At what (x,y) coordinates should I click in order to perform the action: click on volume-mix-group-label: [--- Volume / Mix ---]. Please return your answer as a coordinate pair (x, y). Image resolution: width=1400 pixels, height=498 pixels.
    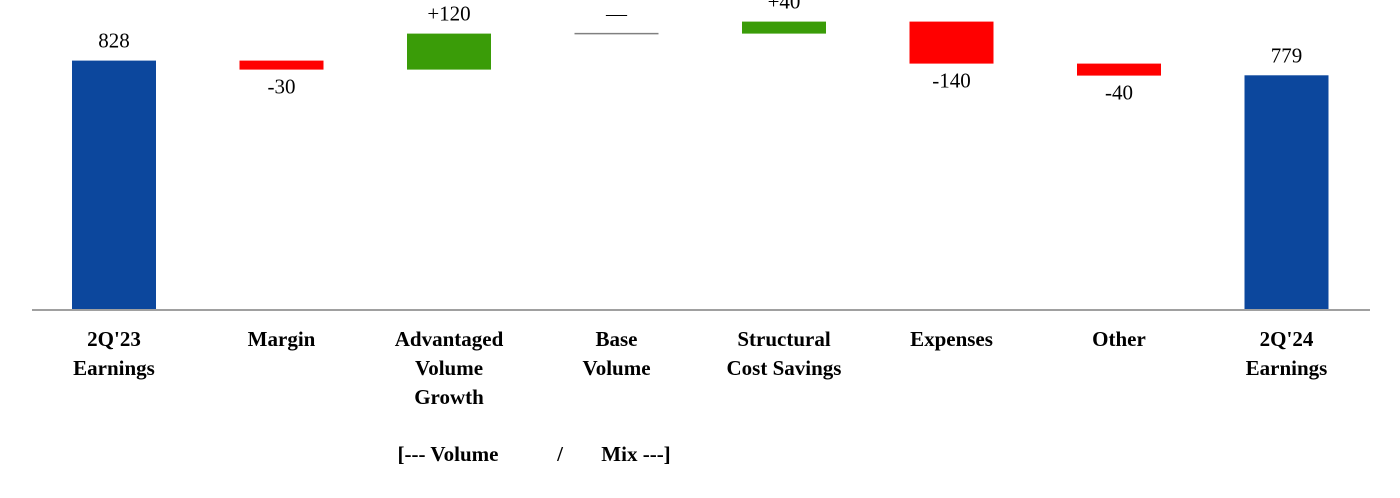
    Looking at the image, I should click on (534, 454).